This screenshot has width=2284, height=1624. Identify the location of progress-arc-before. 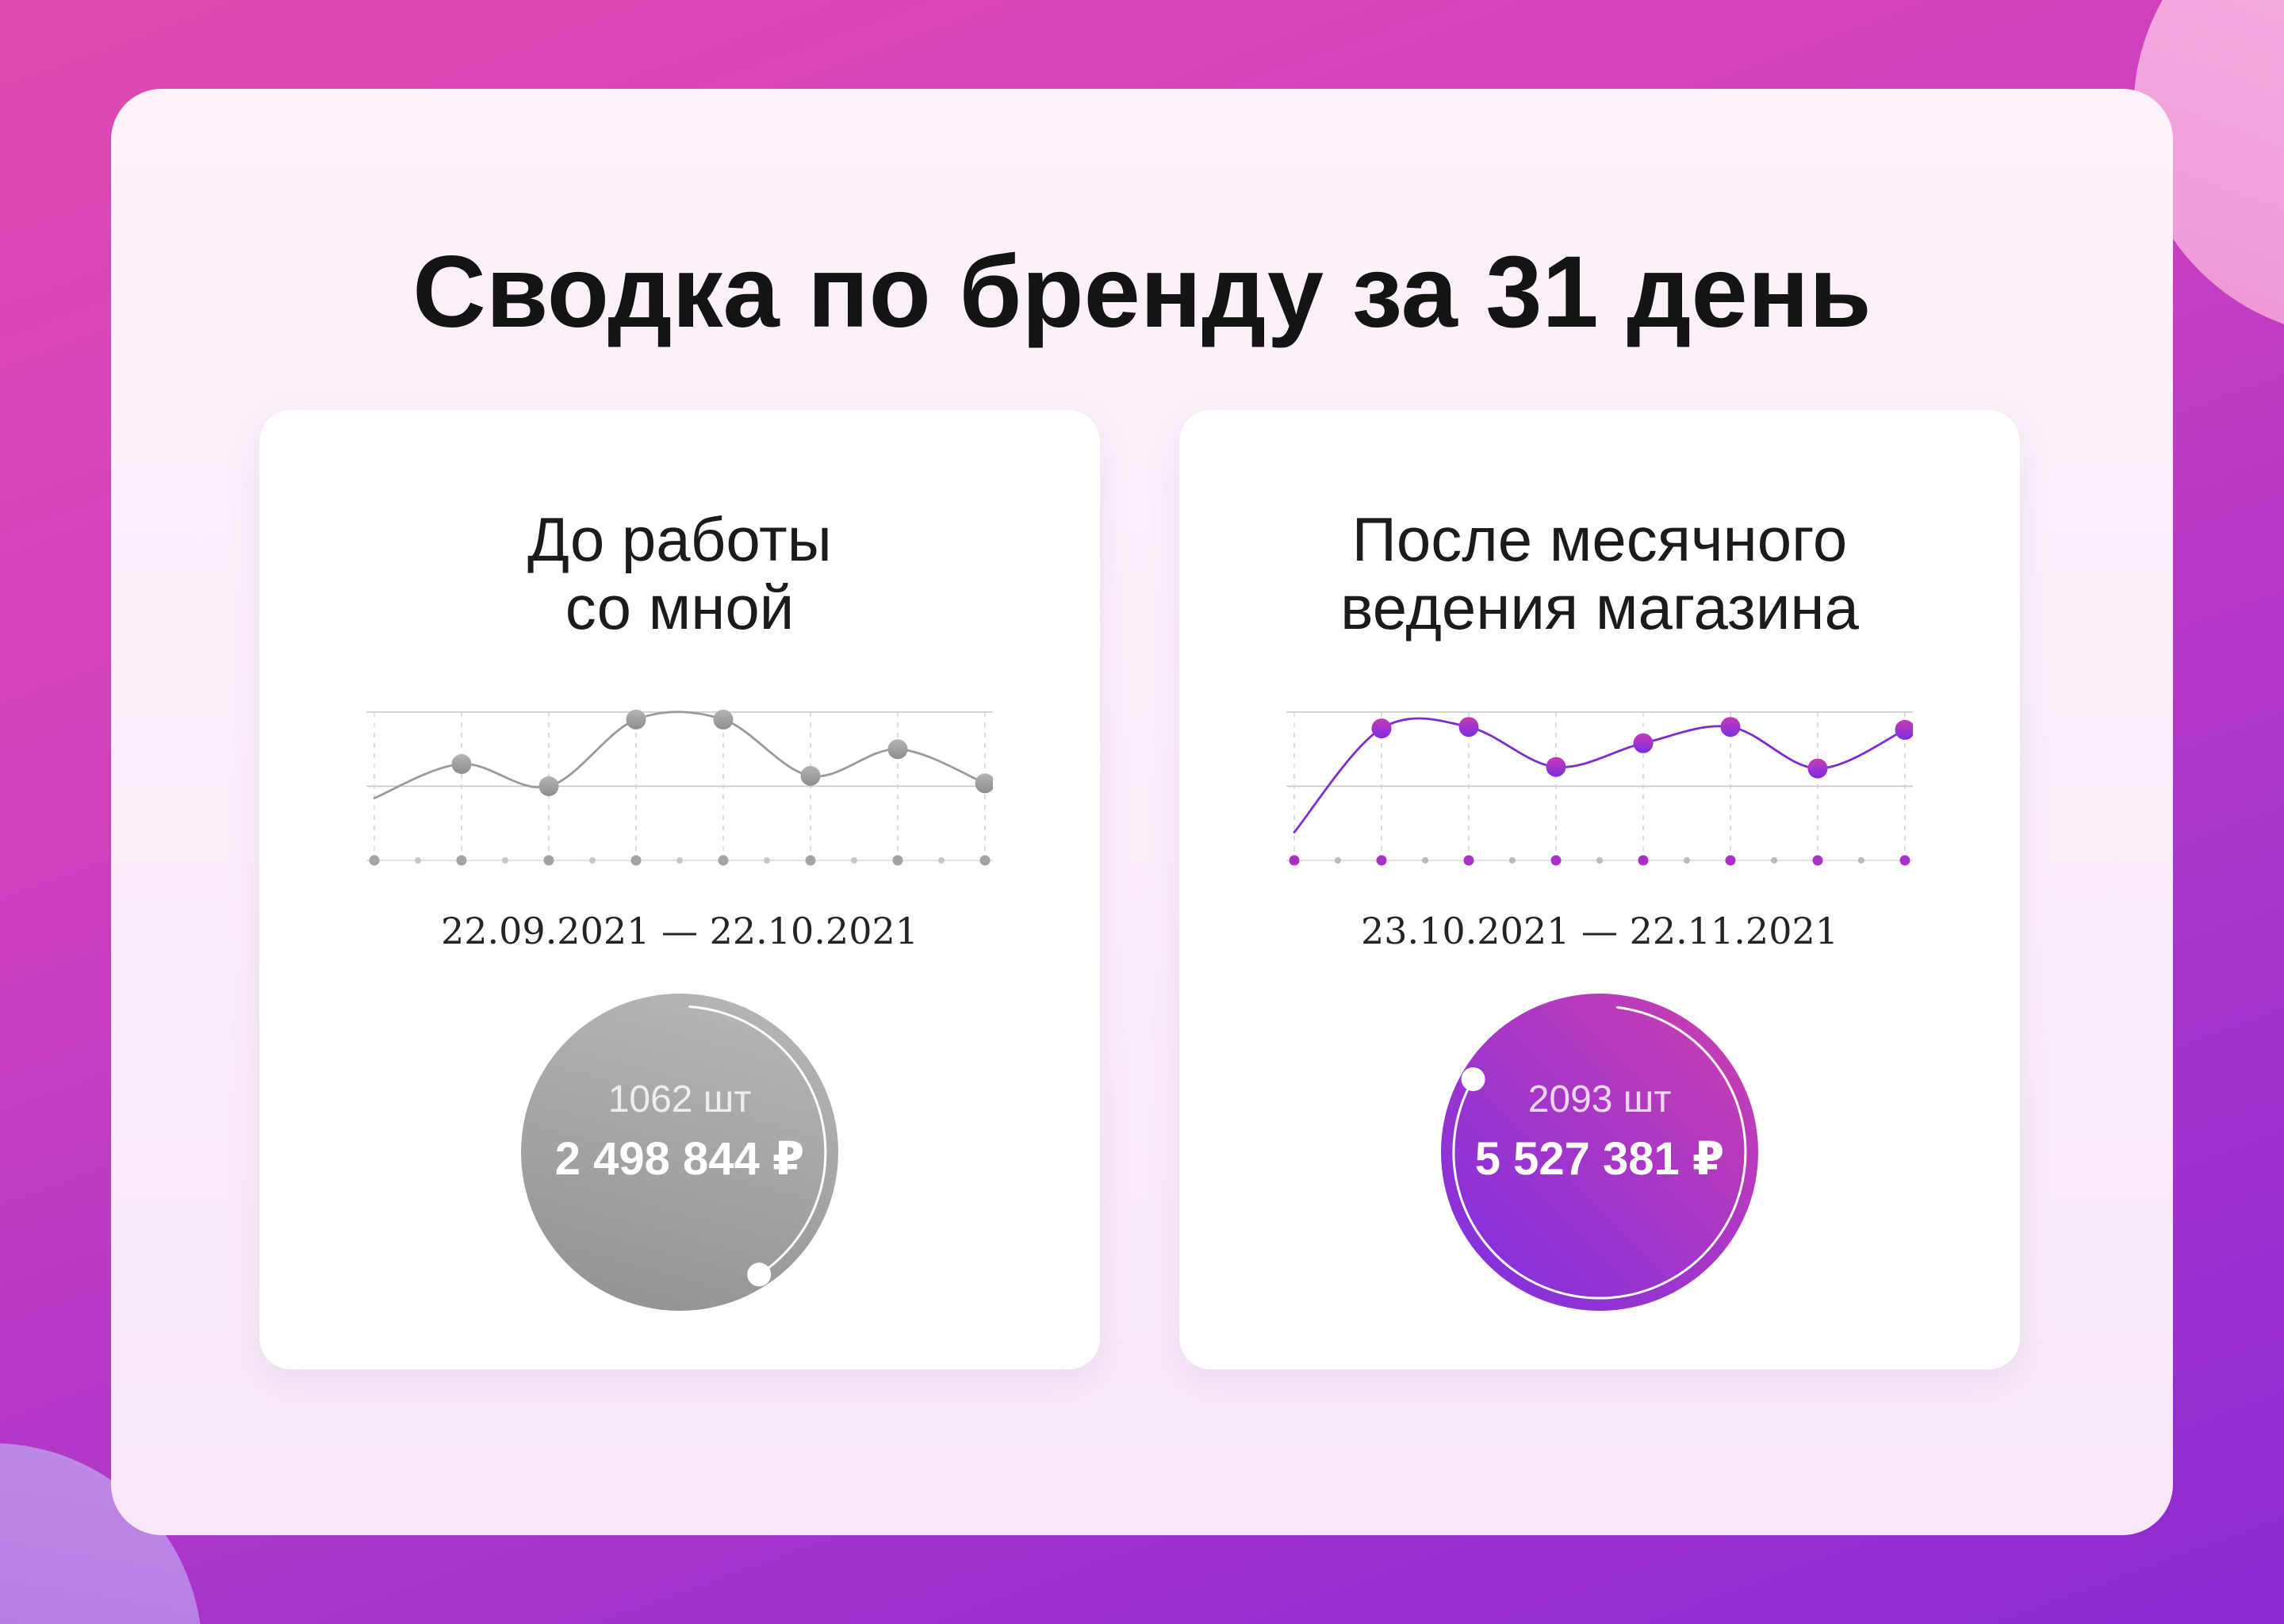
(757, 1146).